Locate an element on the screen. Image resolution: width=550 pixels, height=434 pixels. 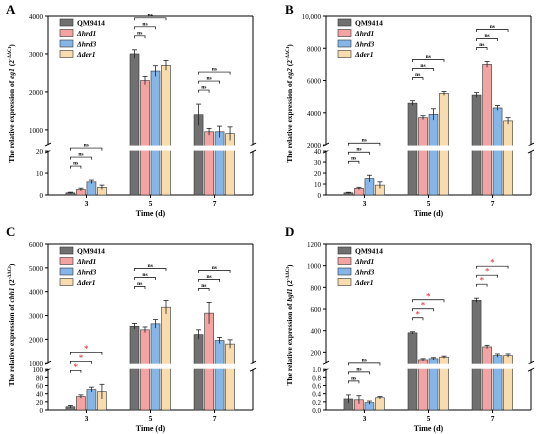
y-axis-label-gene: eg2 is located at coordinates (289, 73).